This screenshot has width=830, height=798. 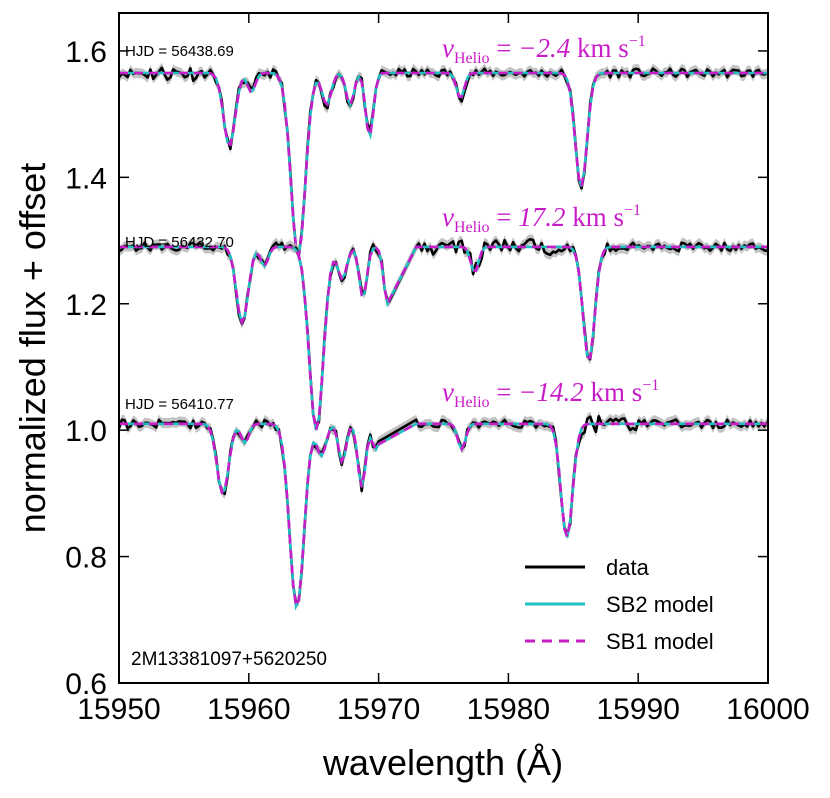 What do you see at coordinates (767, 709) in the screenshot?
I see `x-tick-label-5: 16000` at bounding box center [767, 709].